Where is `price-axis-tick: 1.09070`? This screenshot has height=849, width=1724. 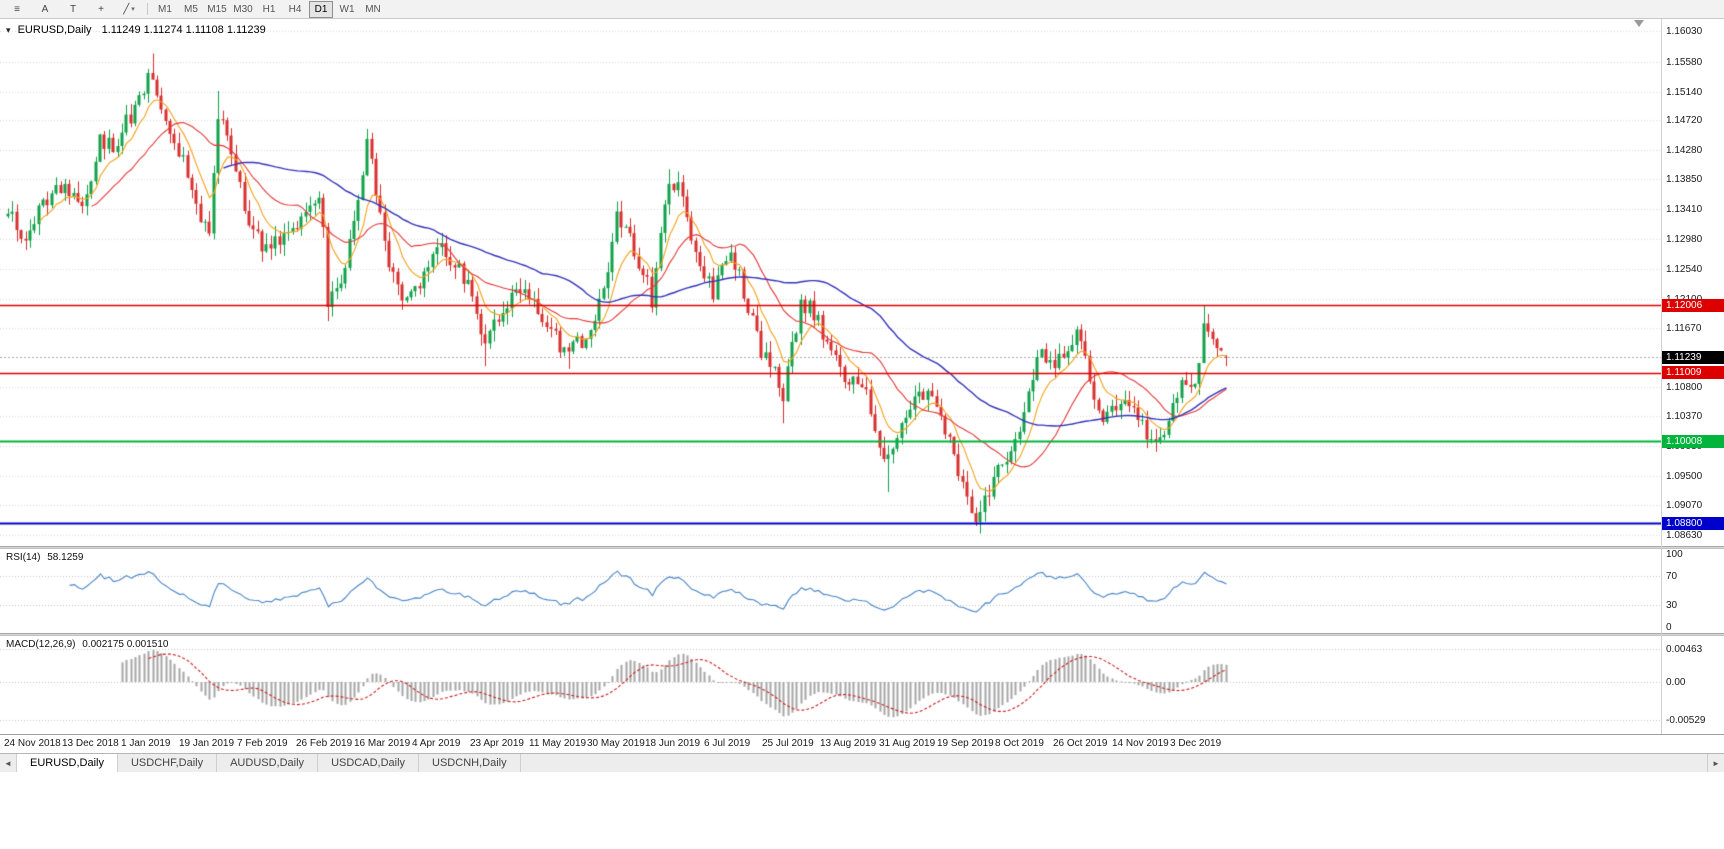
price-axis-tick: 1.09070 is located at coordinates (1684, 505).